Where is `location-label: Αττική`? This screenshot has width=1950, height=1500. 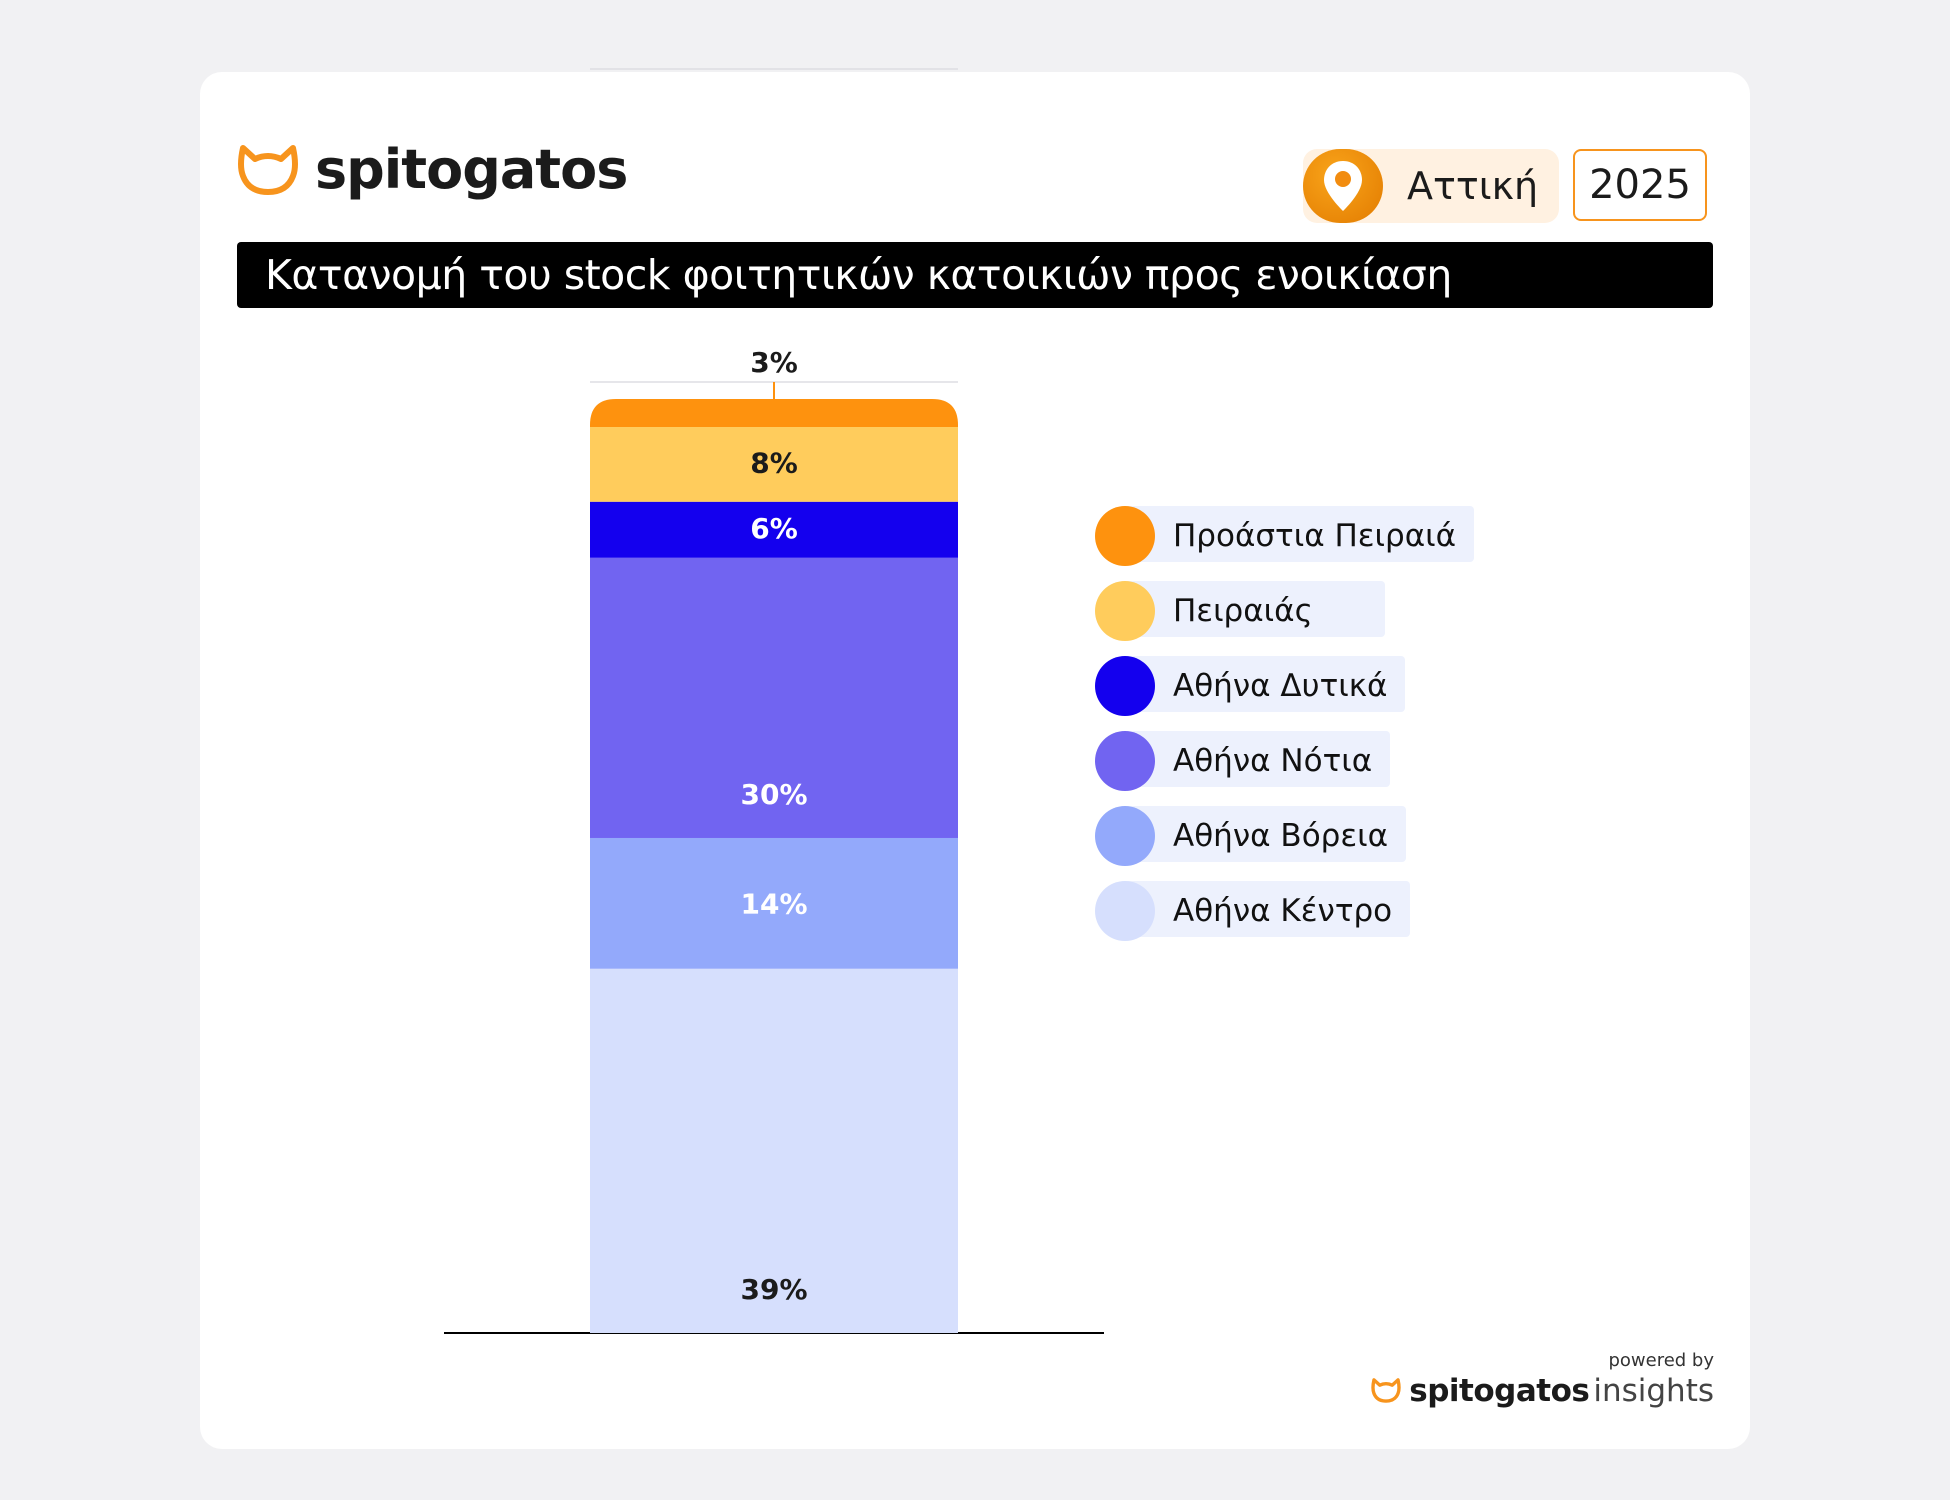 location-label: Αττική is located at coordinates (1473, 186).